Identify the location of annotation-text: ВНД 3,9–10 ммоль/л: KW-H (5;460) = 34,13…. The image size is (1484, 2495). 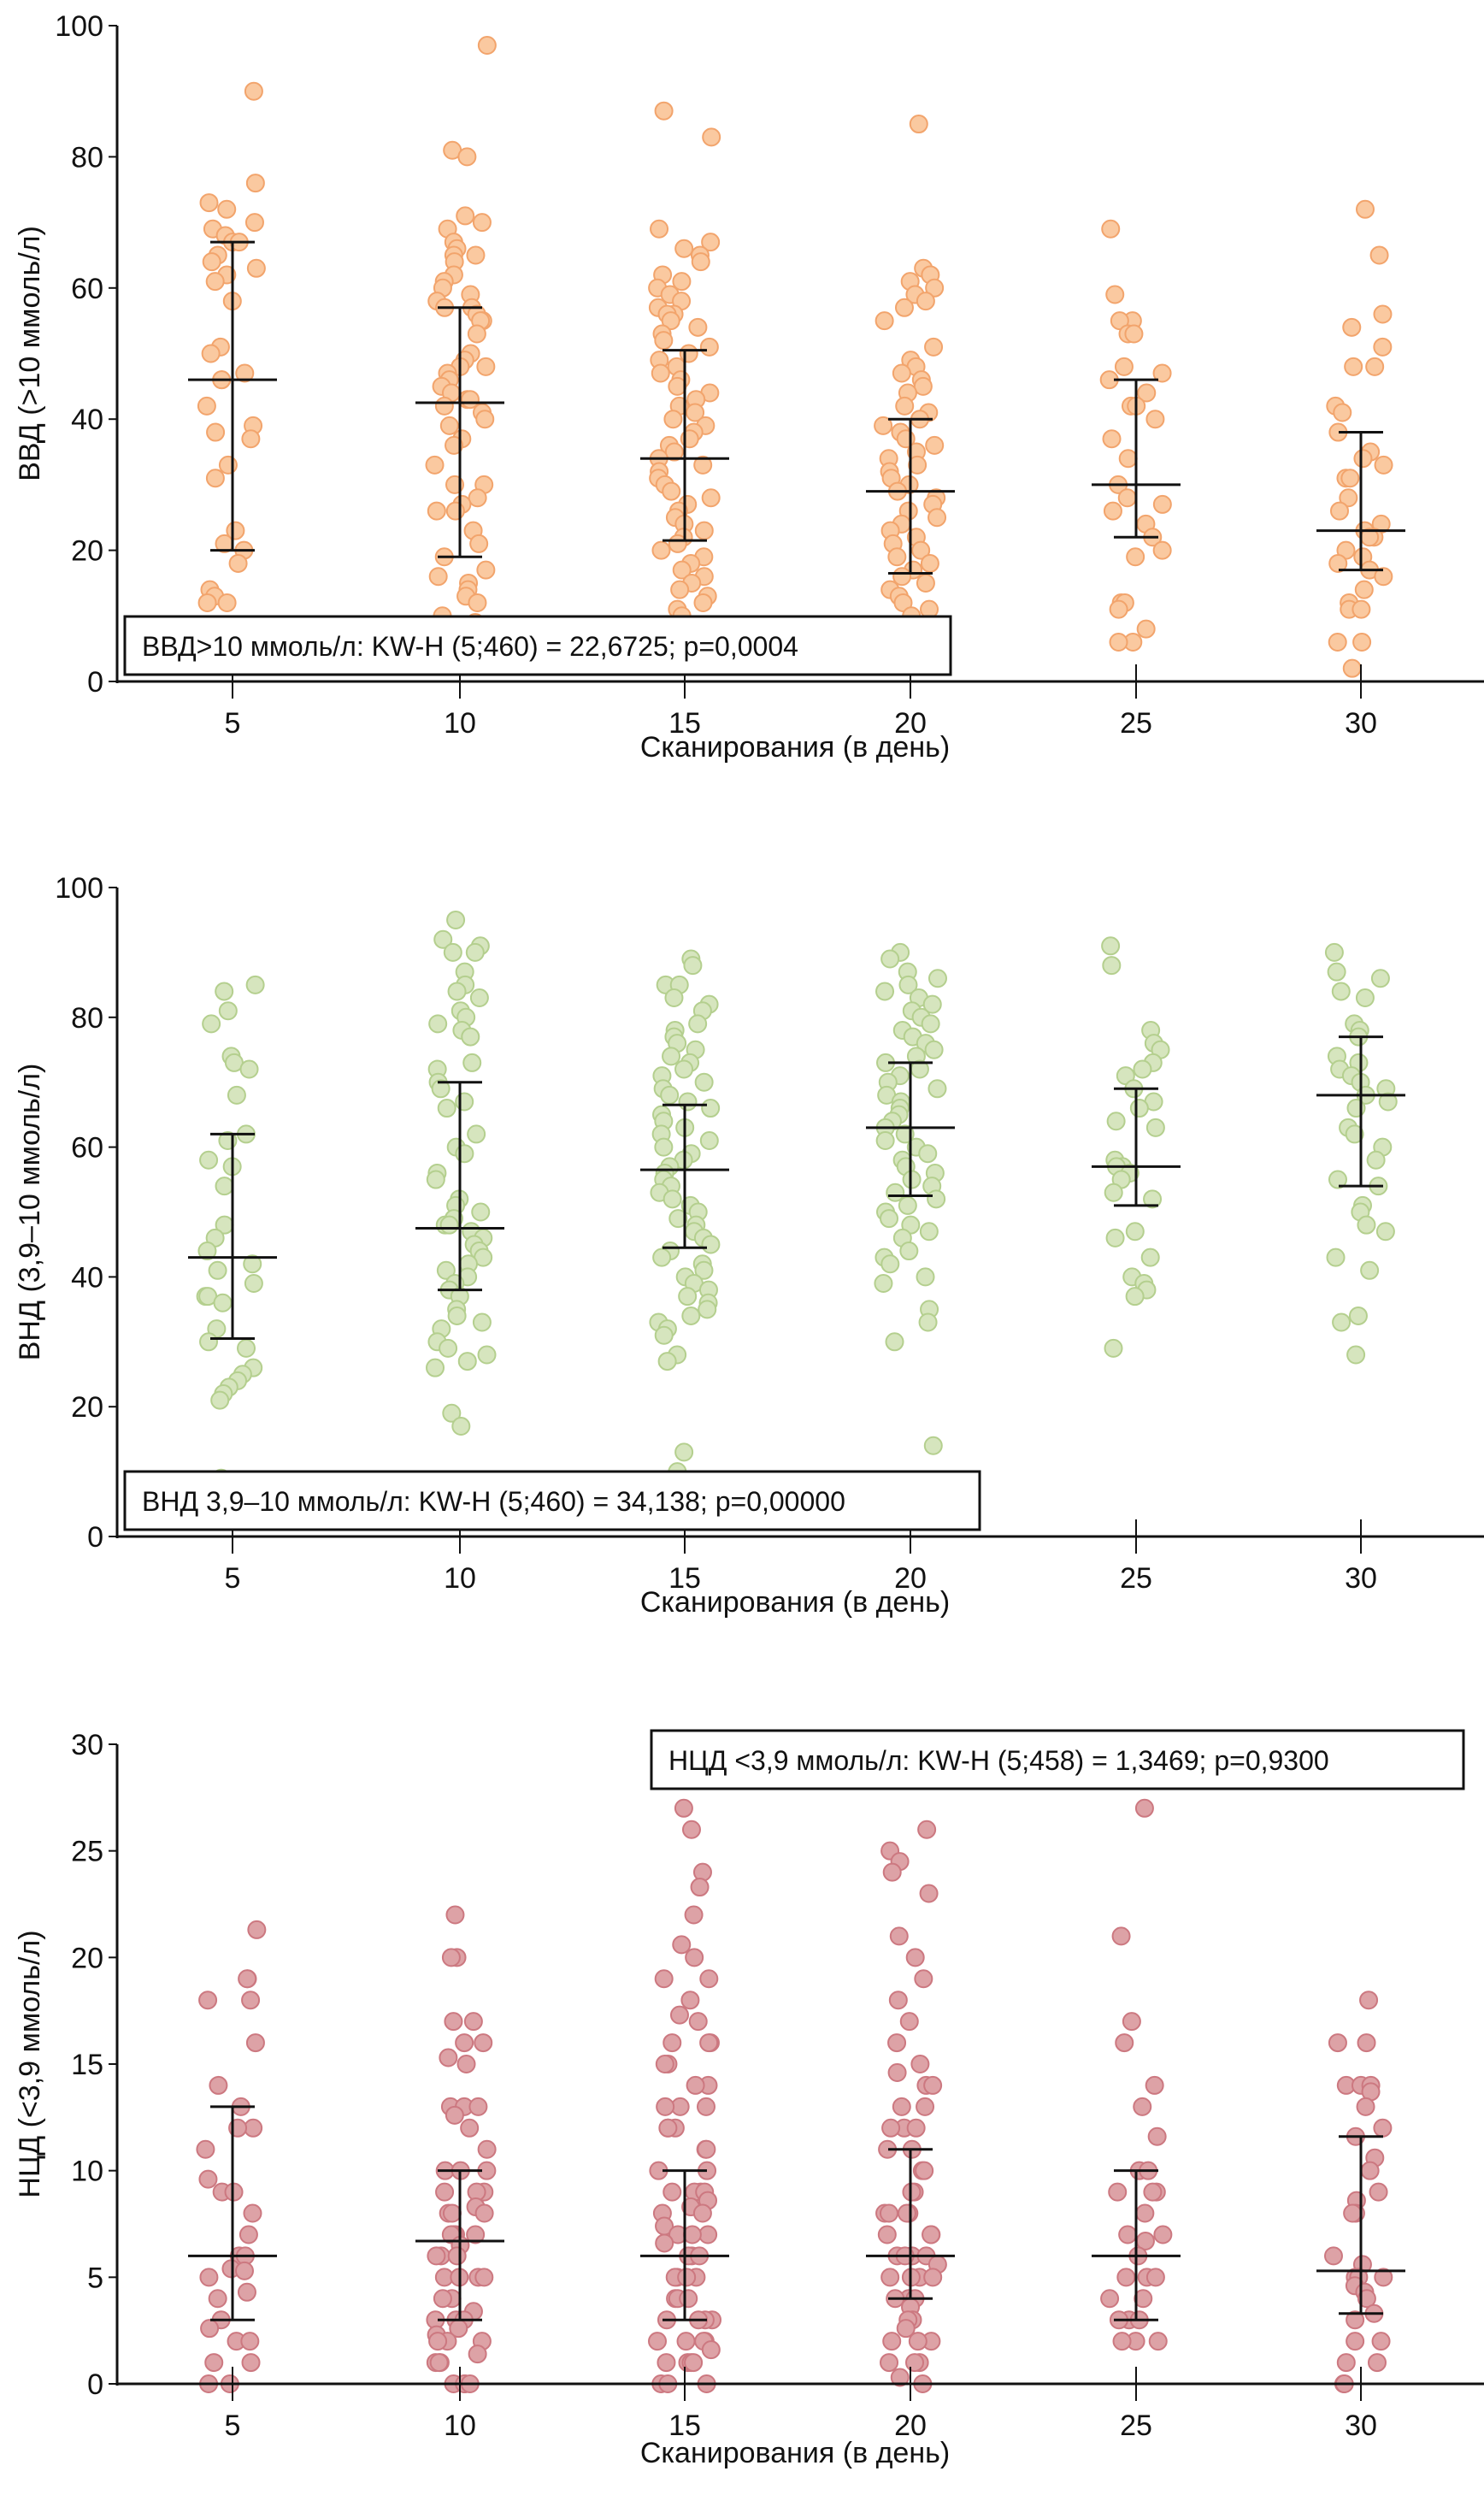
(493, 1502).